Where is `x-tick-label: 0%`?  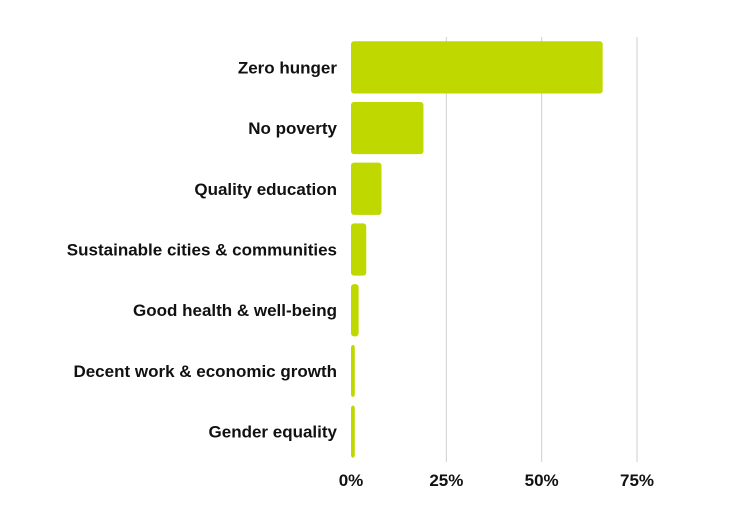
x-tick-label: 0% is located at coordinates (351, 480).